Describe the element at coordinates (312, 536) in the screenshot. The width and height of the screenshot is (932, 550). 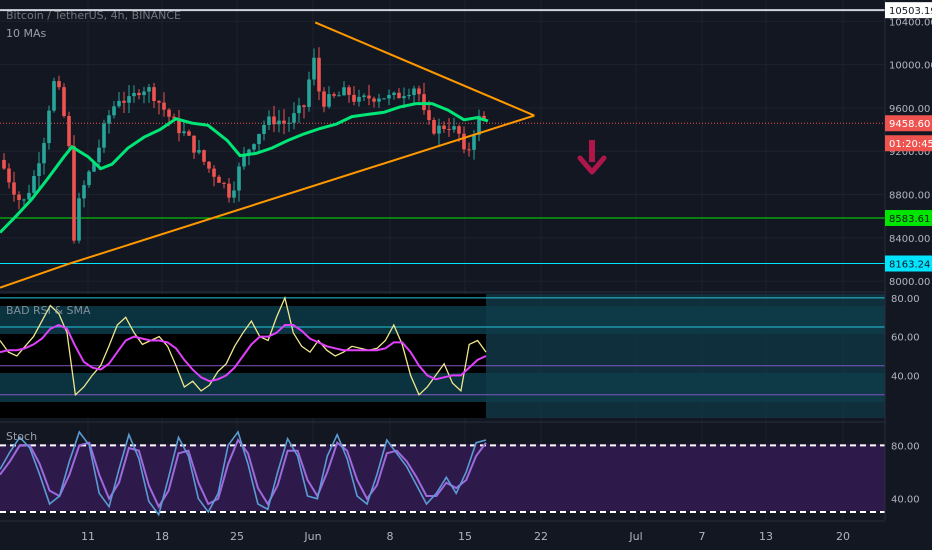
I see `x-tick-label: Jun` at that location.